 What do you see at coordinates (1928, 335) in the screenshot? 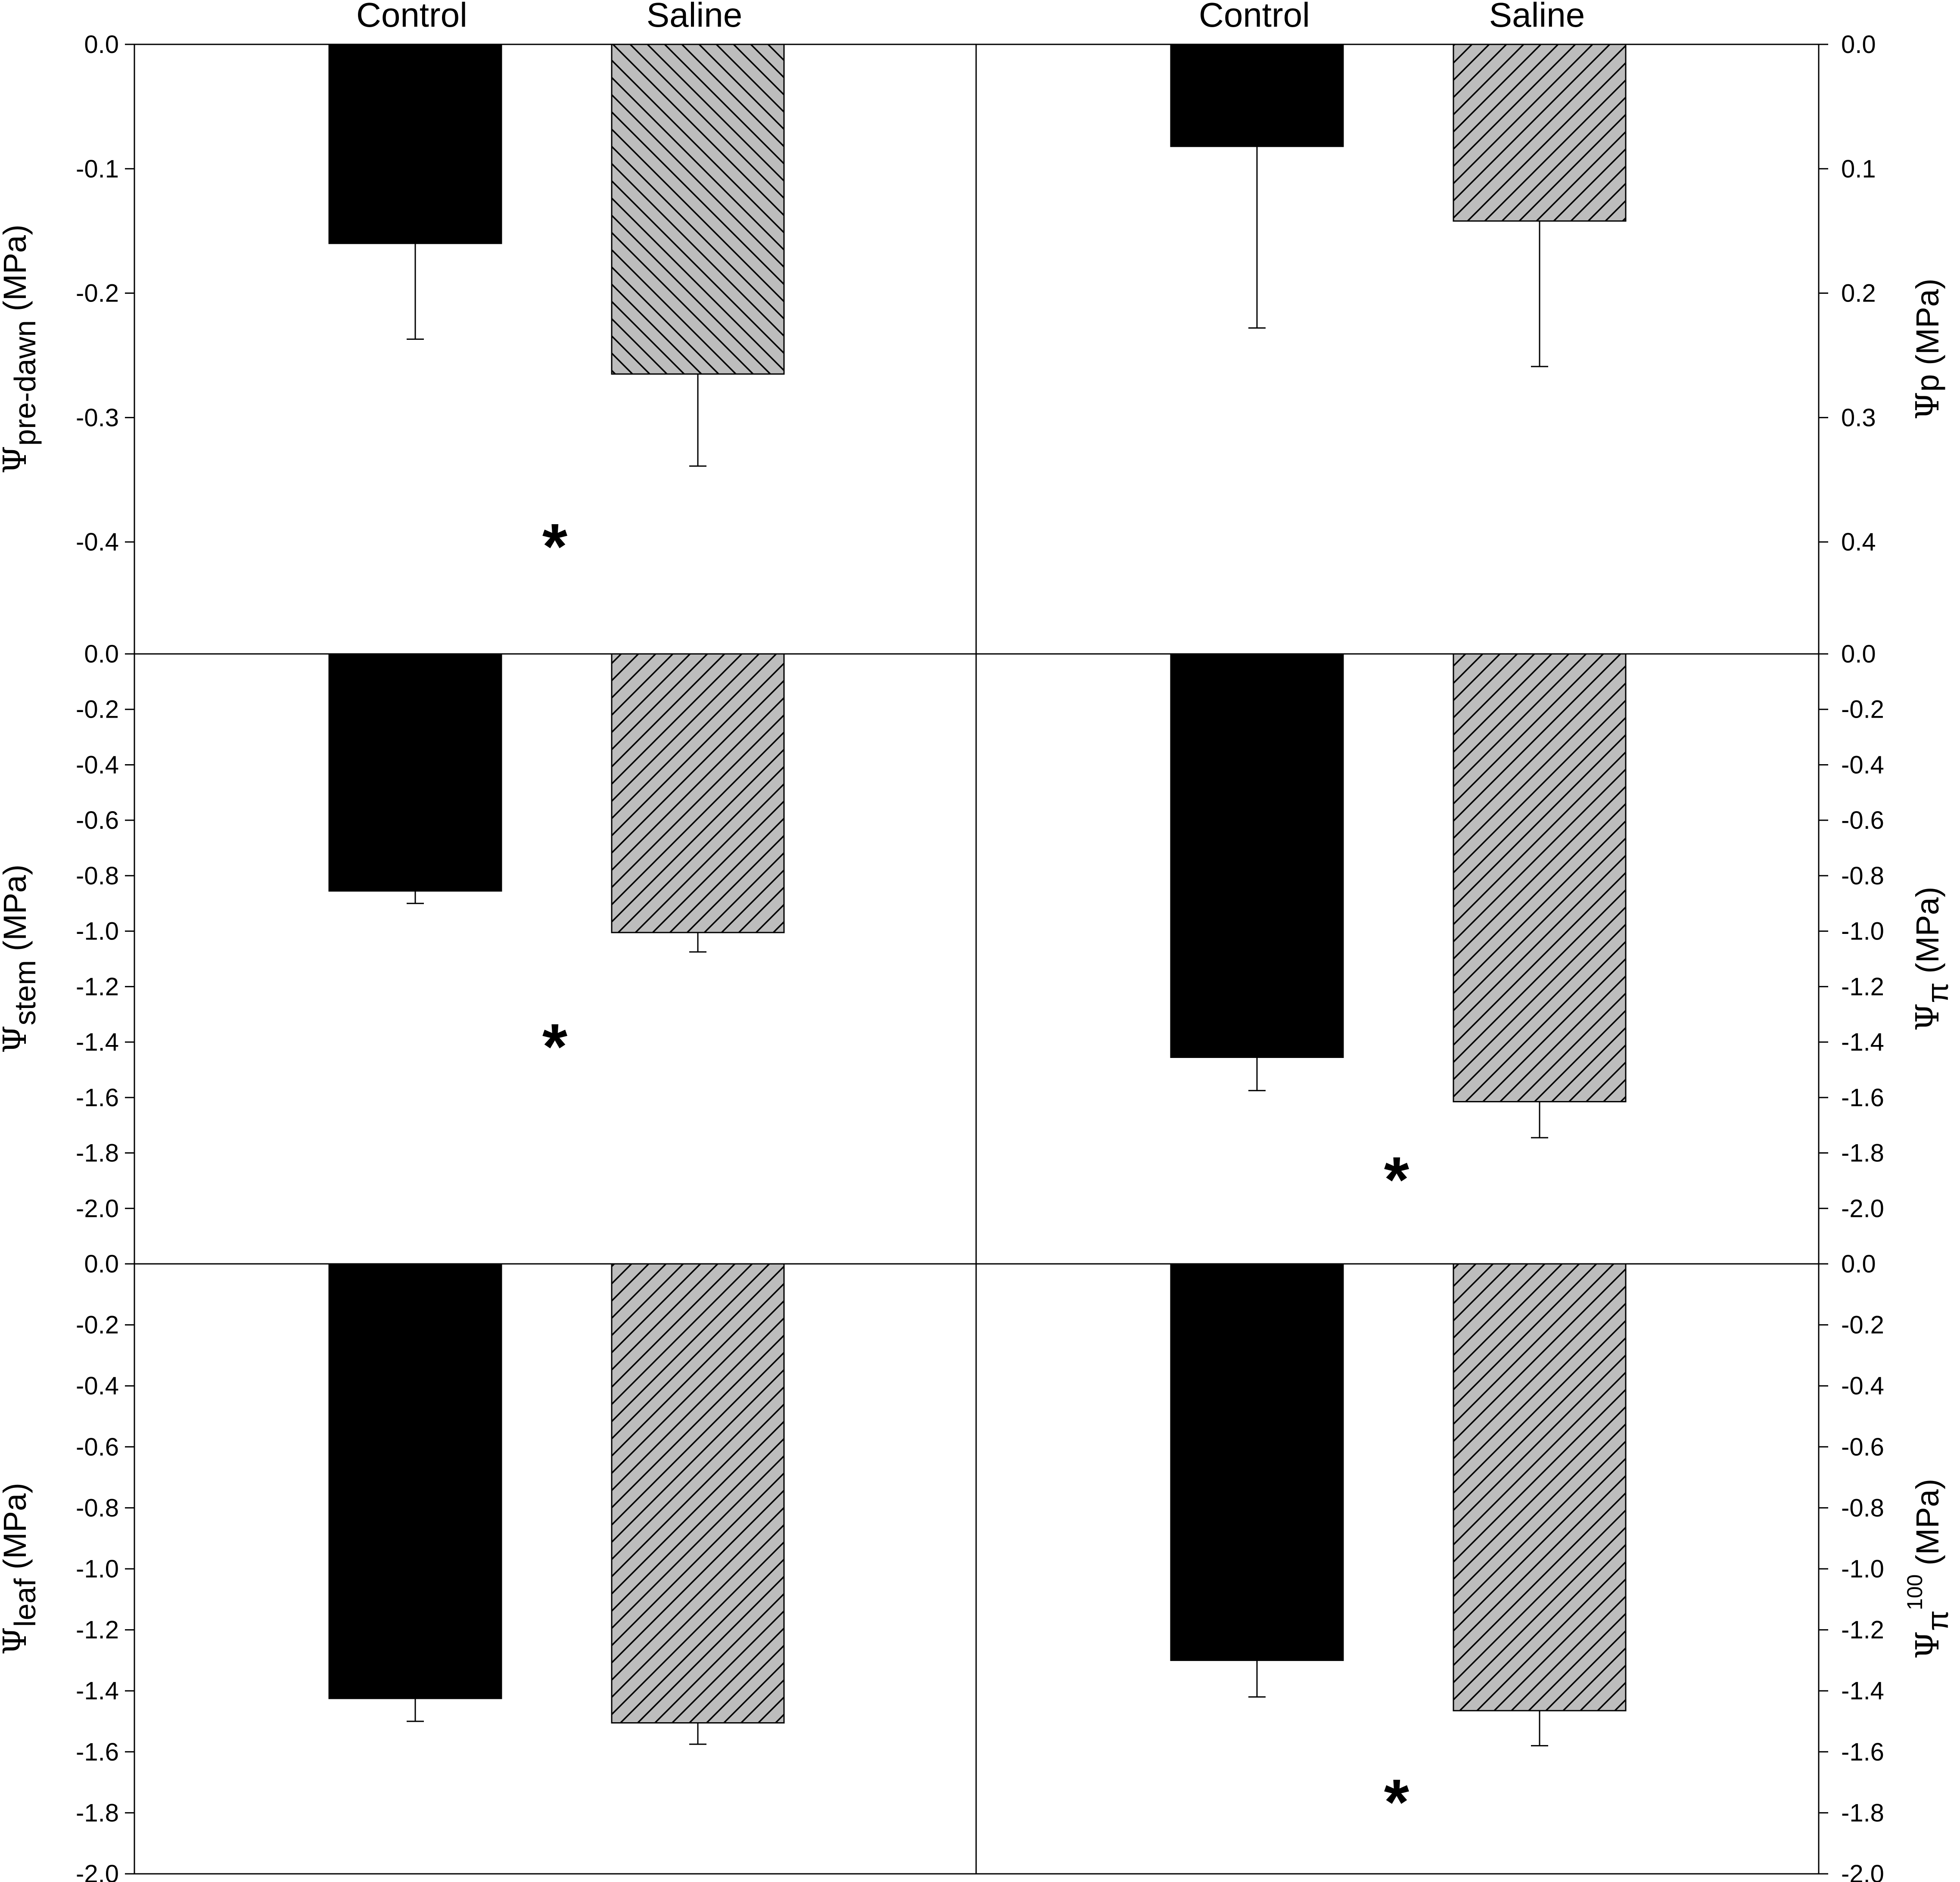
I see `y-axis-label-unit: p (MPa)` at bounding box center [1928, 335].